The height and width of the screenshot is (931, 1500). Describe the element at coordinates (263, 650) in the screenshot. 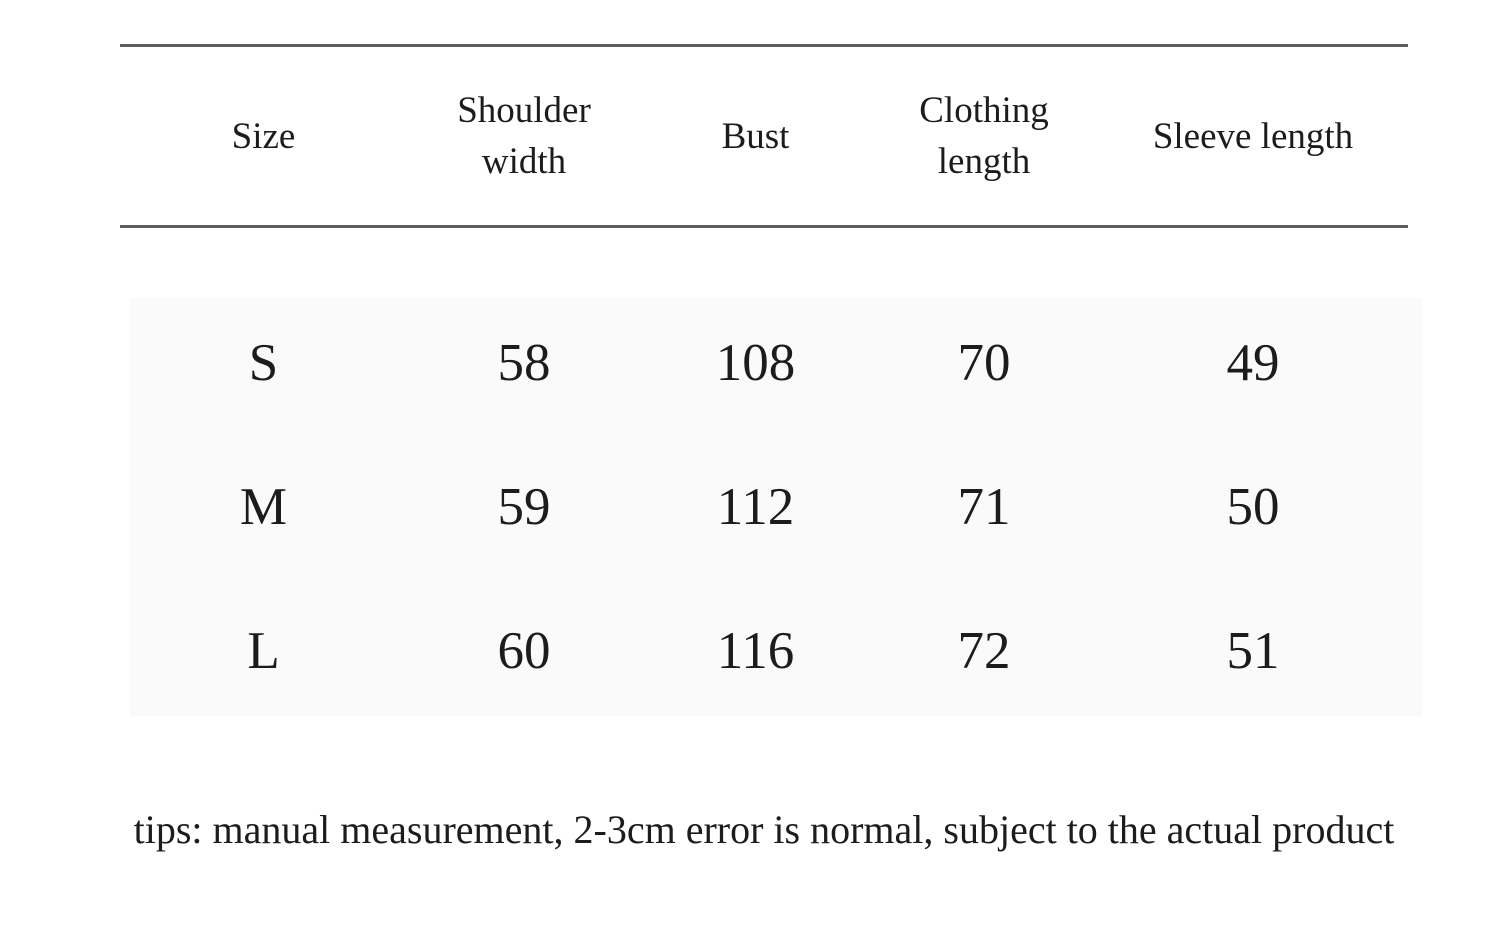

I see `size-cell: L` at that location.